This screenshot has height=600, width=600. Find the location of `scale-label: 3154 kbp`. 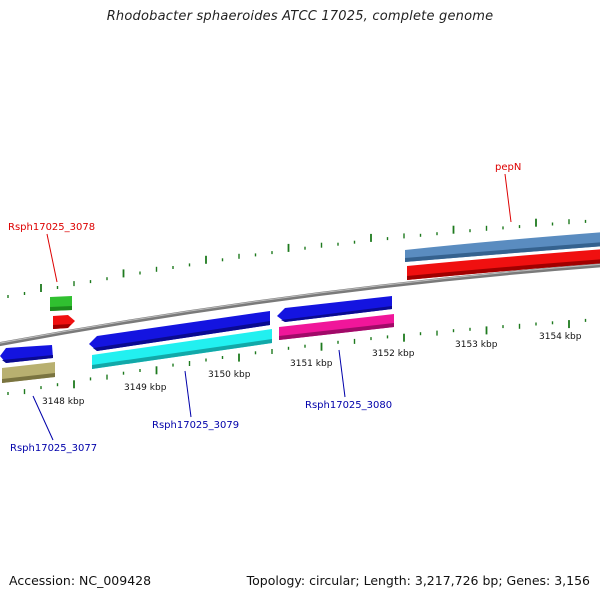

scale-label: 3154 kbp is located at coordinates (560, 337).